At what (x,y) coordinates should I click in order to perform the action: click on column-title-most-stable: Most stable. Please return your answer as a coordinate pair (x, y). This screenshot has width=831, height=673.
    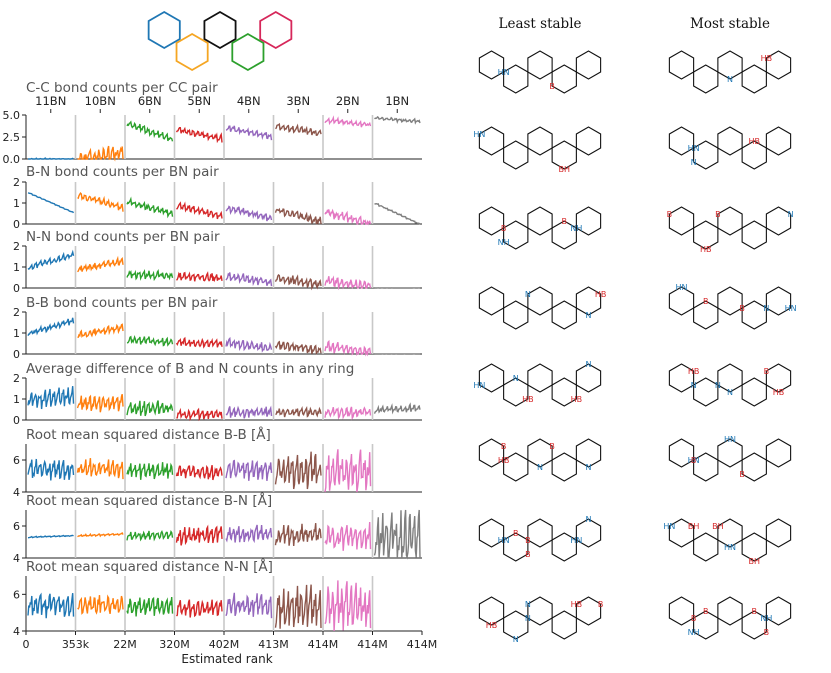
    Looking at the image, I should click on (730, 24).